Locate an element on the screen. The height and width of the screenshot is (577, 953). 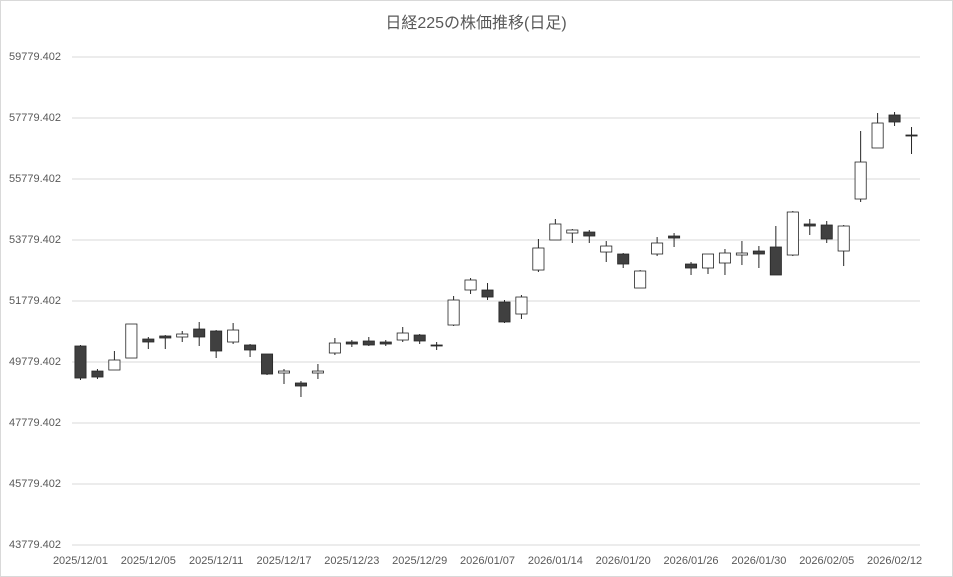
y-tick-label: 45779.402 is located at coordinates (35, 484).